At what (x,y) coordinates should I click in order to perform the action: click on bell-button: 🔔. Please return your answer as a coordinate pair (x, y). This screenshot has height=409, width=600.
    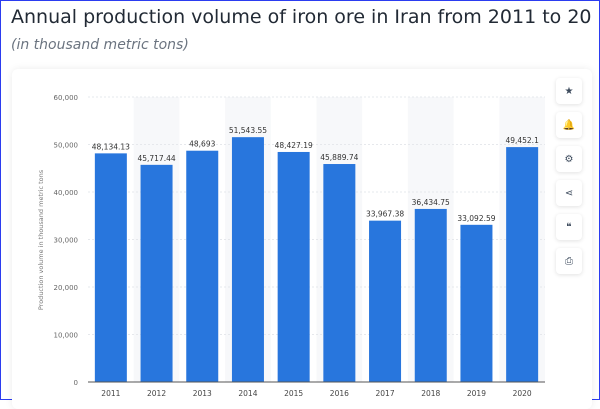
    Looking at the image, I should click on (569, 125).